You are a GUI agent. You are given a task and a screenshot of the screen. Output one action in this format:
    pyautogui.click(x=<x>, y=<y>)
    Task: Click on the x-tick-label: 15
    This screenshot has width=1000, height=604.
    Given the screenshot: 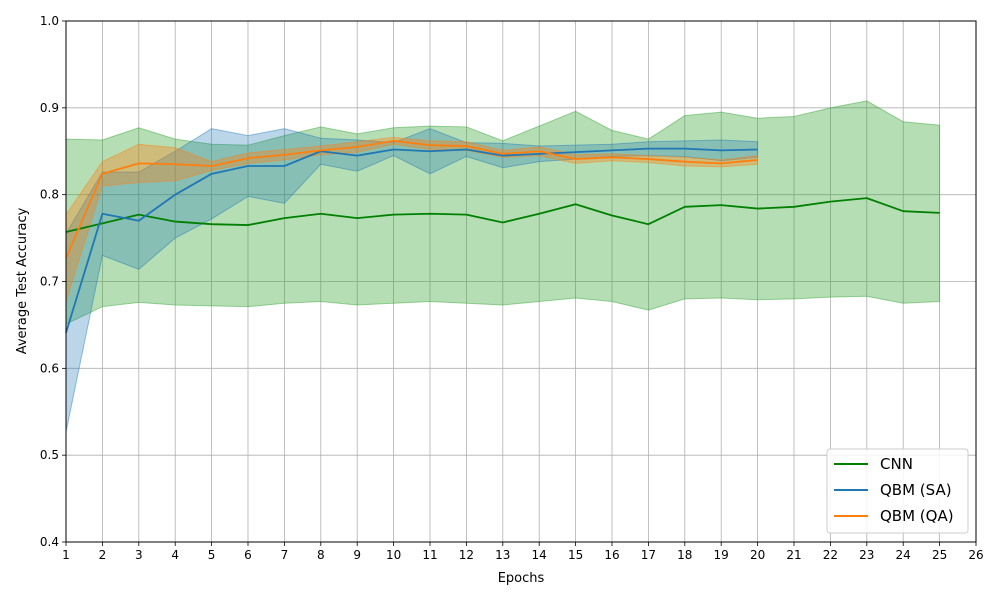 What is the action you would take?
    pyautogui.click(x=575, y=555)
    